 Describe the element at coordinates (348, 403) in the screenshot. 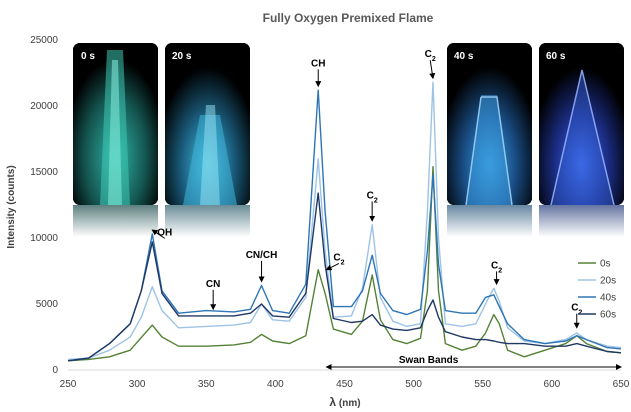

I see `x-axis-label-unit: (nm)` at that location.